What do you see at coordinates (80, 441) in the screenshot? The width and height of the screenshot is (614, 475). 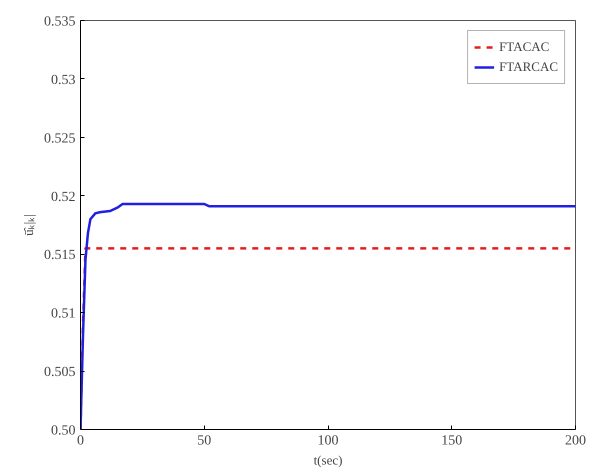 I see `x-tick-label: 0` at bounding box center [80, 441].